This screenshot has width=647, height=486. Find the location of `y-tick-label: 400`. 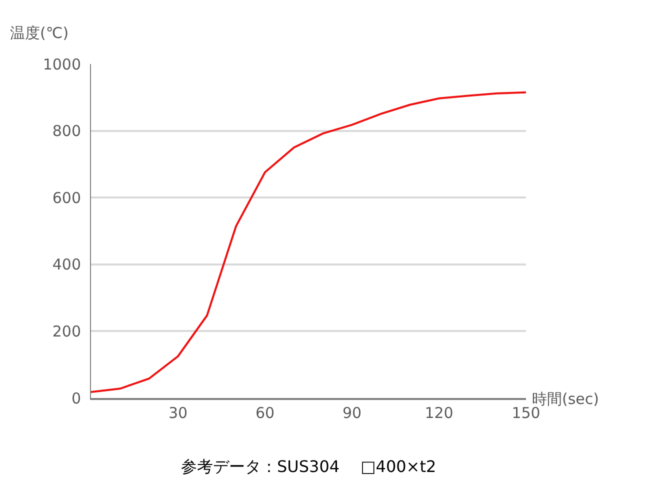

y-tick-label: 400 is located at coordinates (66, 265).